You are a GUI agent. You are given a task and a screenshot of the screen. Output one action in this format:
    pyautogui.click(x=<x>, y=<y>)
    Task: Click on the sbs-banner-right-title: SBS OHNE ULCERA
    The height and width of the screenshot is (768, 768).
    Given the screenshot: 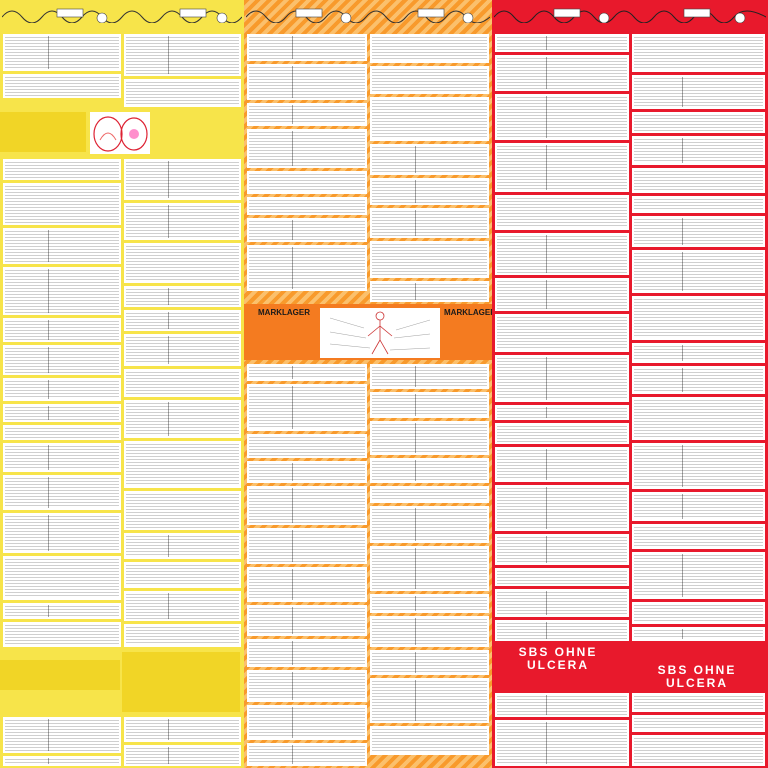 What is the action you would take?
    pyautogui.click(x=697, y=676)
    